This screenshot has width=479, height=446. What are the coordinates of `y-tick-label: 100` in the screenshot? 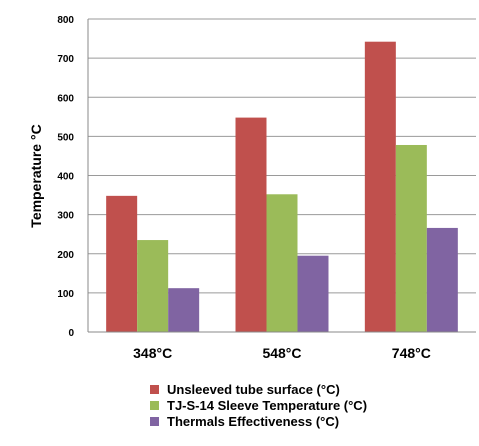 It's located at (65, 294).